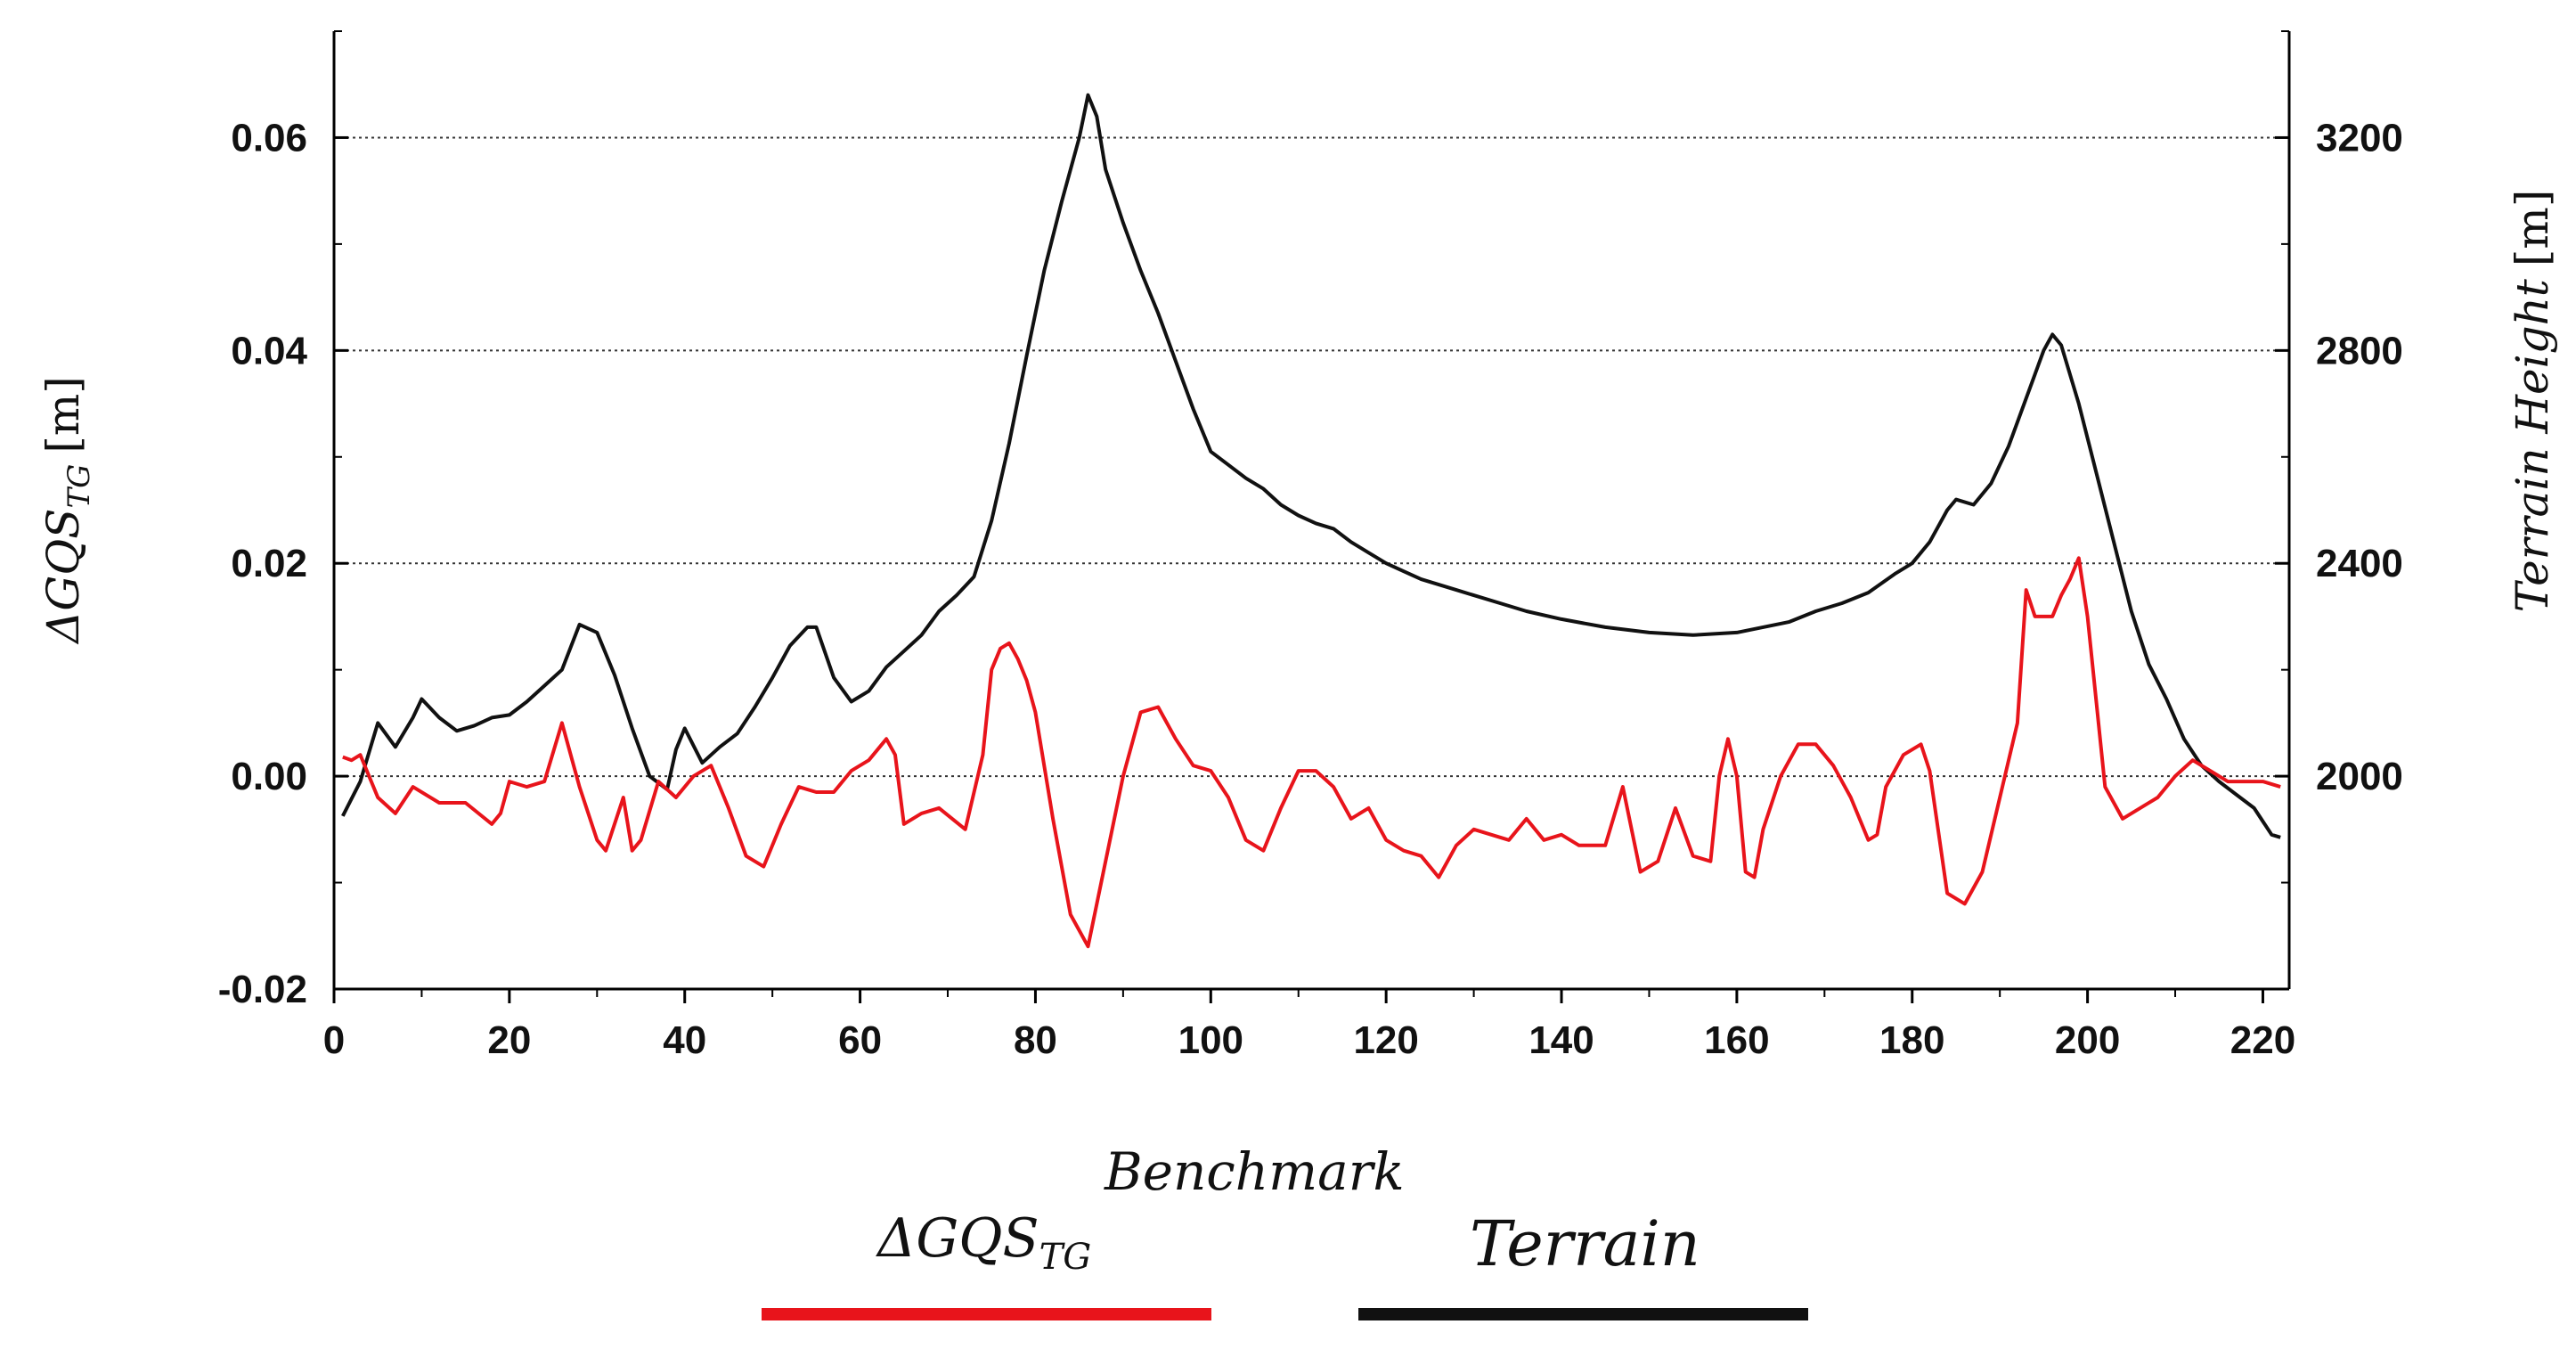 The height and width of the screenshot is (1349, 2576). Describe the element at coordinates (262, 989) in the screenshot. I see `y-left-tick-label: -0.02` at that location.